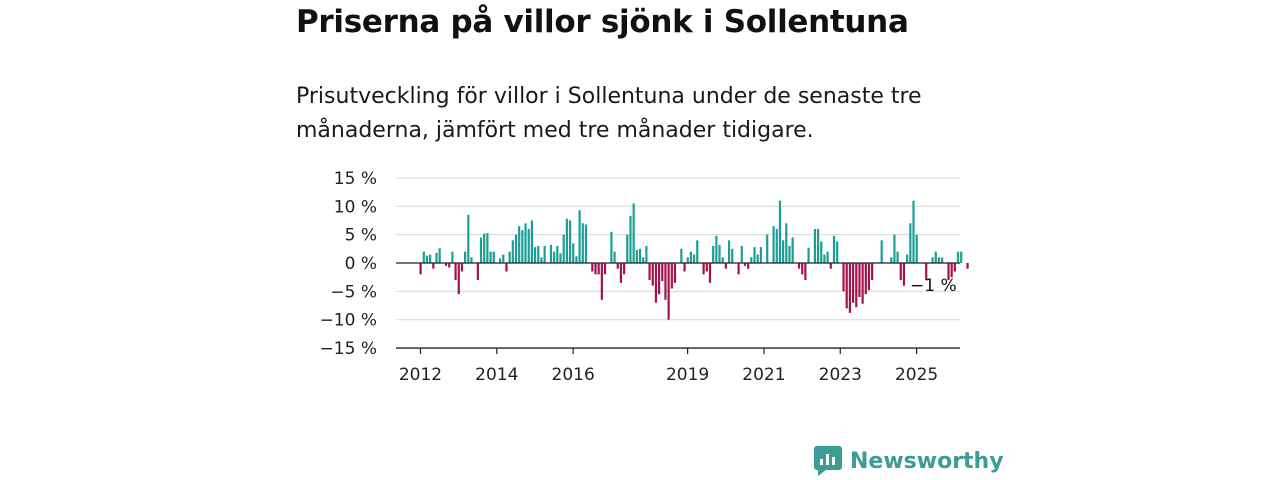  I want to click on x-tick-label: 2014, so click(496, 375).